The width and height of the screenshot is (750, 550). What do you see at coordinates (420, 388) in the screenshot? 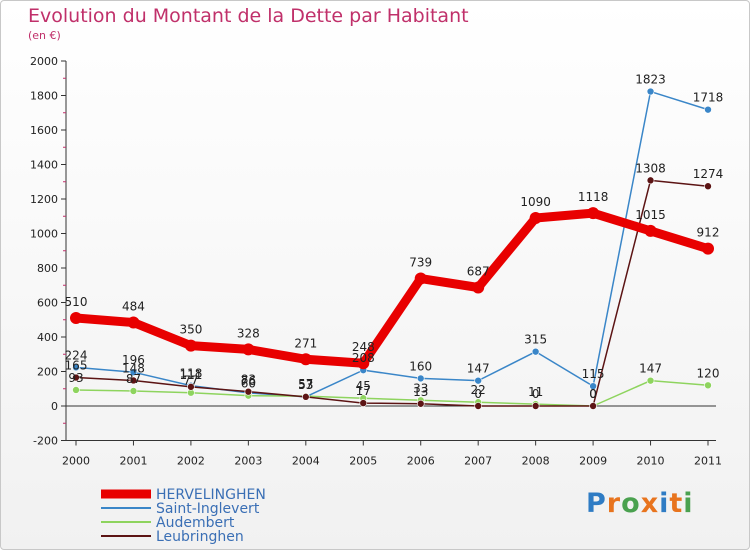
I see `data-label: 33` at bounding box center [420, 388].